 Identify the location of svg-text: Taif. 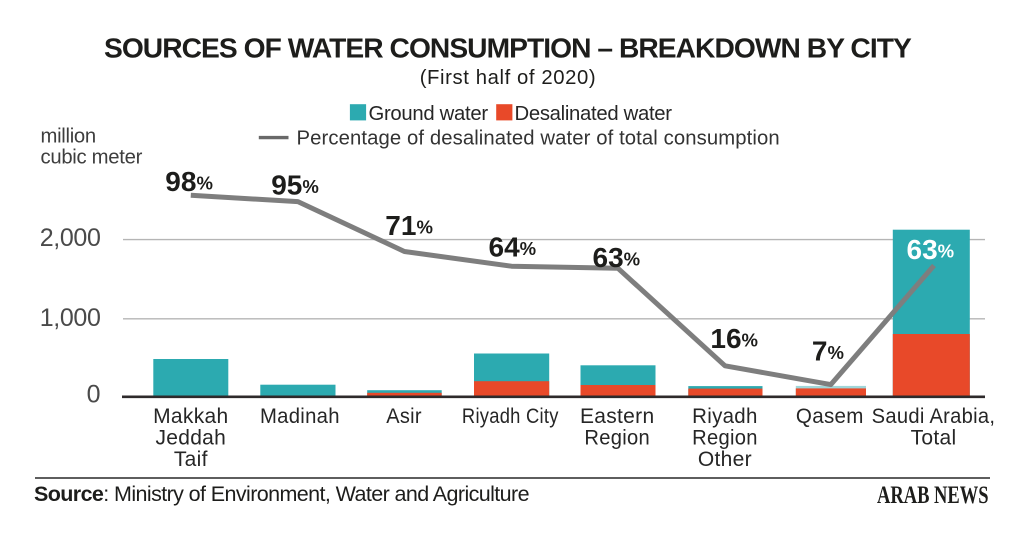
(191, 459).